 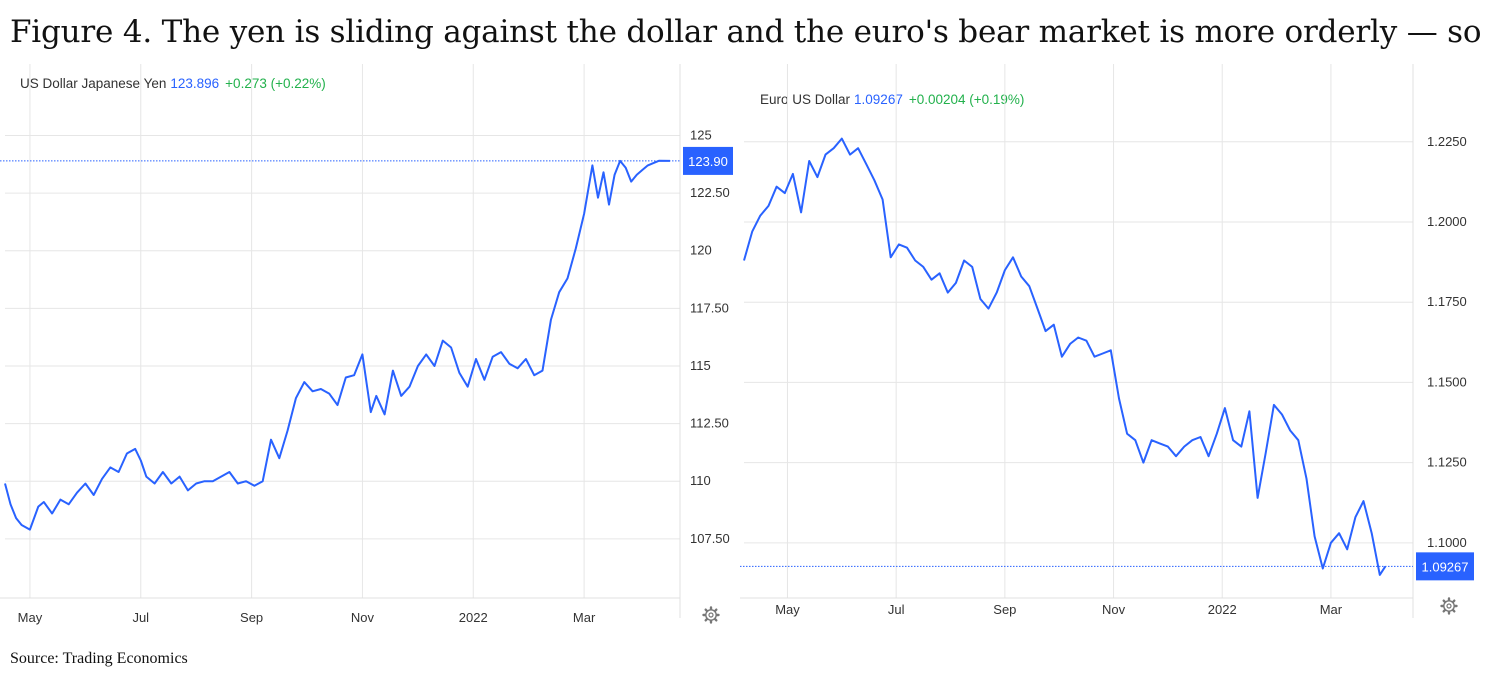 I want to click on y-tick-label: 1.1500, so click(x=1447, y=381).